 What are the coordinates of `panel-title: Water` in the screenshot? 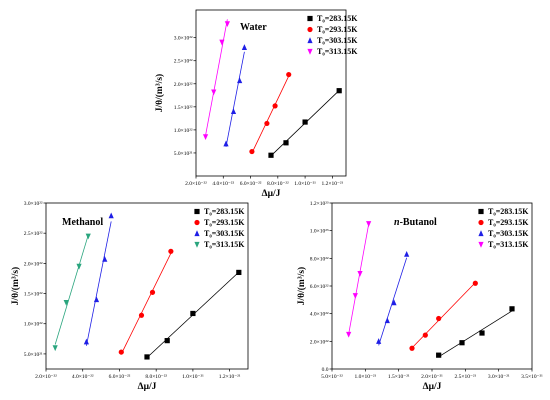 It's located at (253, 27).